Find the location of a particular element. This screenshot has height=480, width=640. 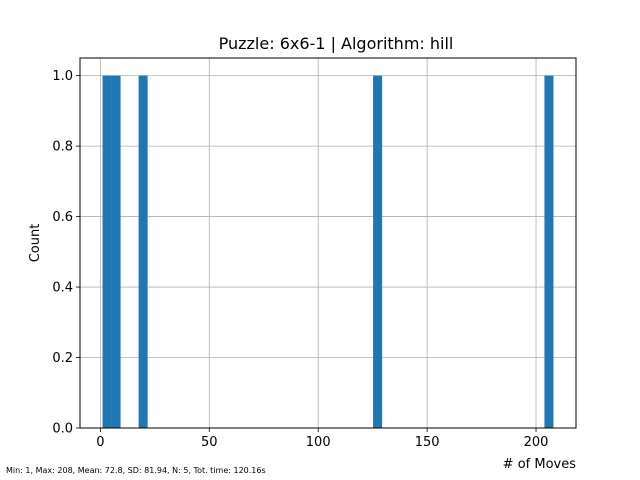

x-tick-label: 100 is located at coordinates (318, 442).